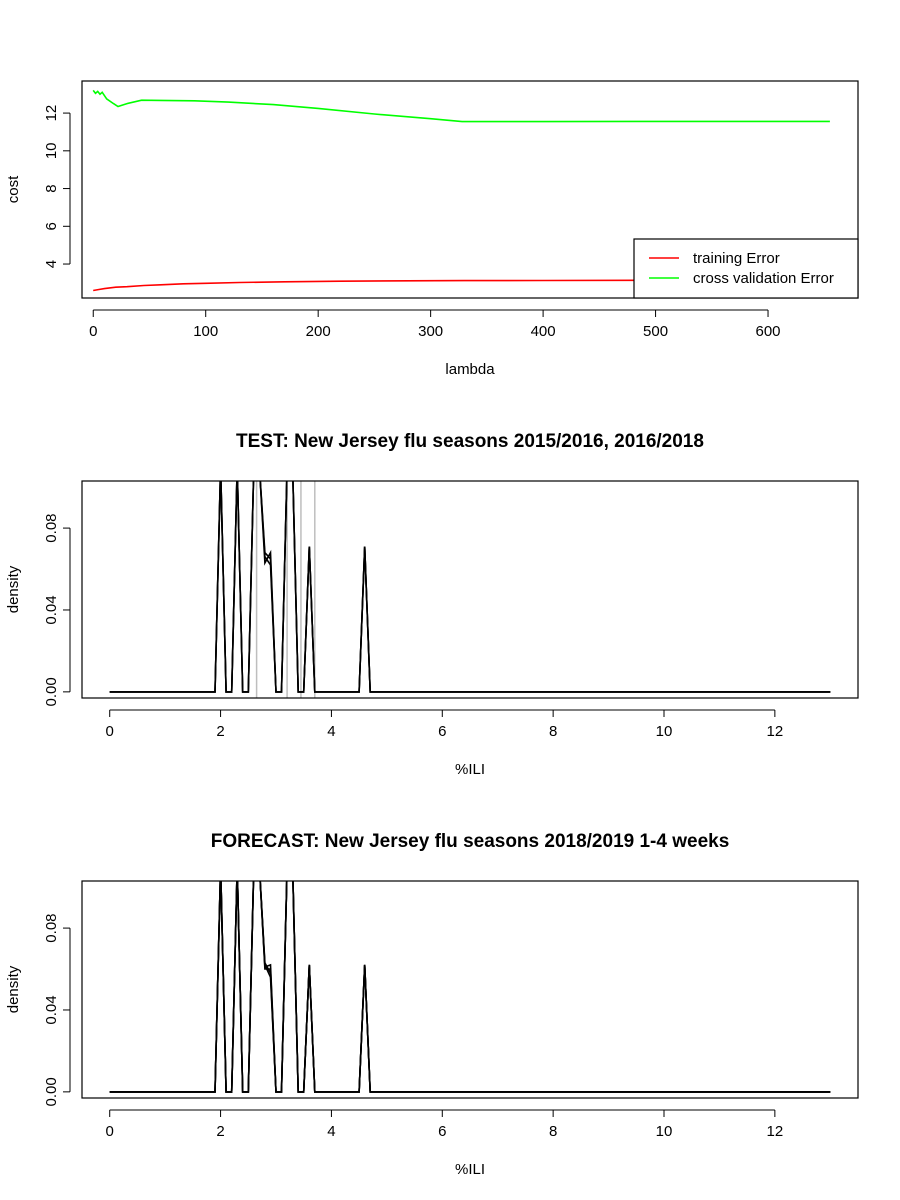 The height and width of the screenshot is (1200, 900). What do you see at coordinates (205, 331) in the screenshot?
I see `x-tick-label: 100` at bounding box center [205, 331].